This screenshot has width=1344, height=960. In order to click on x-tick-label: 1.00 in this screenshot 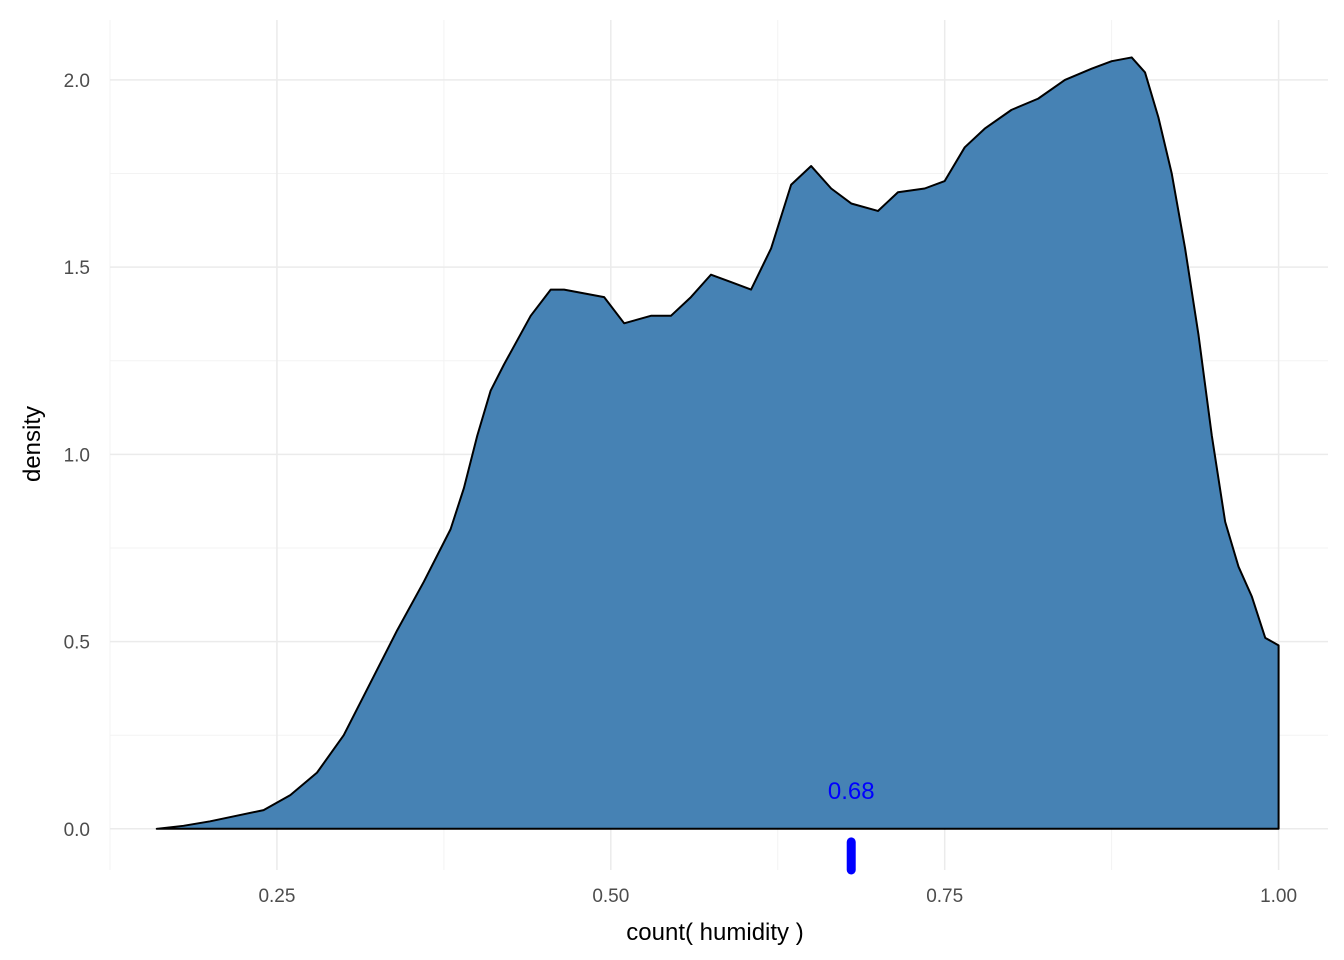, I will do `click(1278, 896)`.